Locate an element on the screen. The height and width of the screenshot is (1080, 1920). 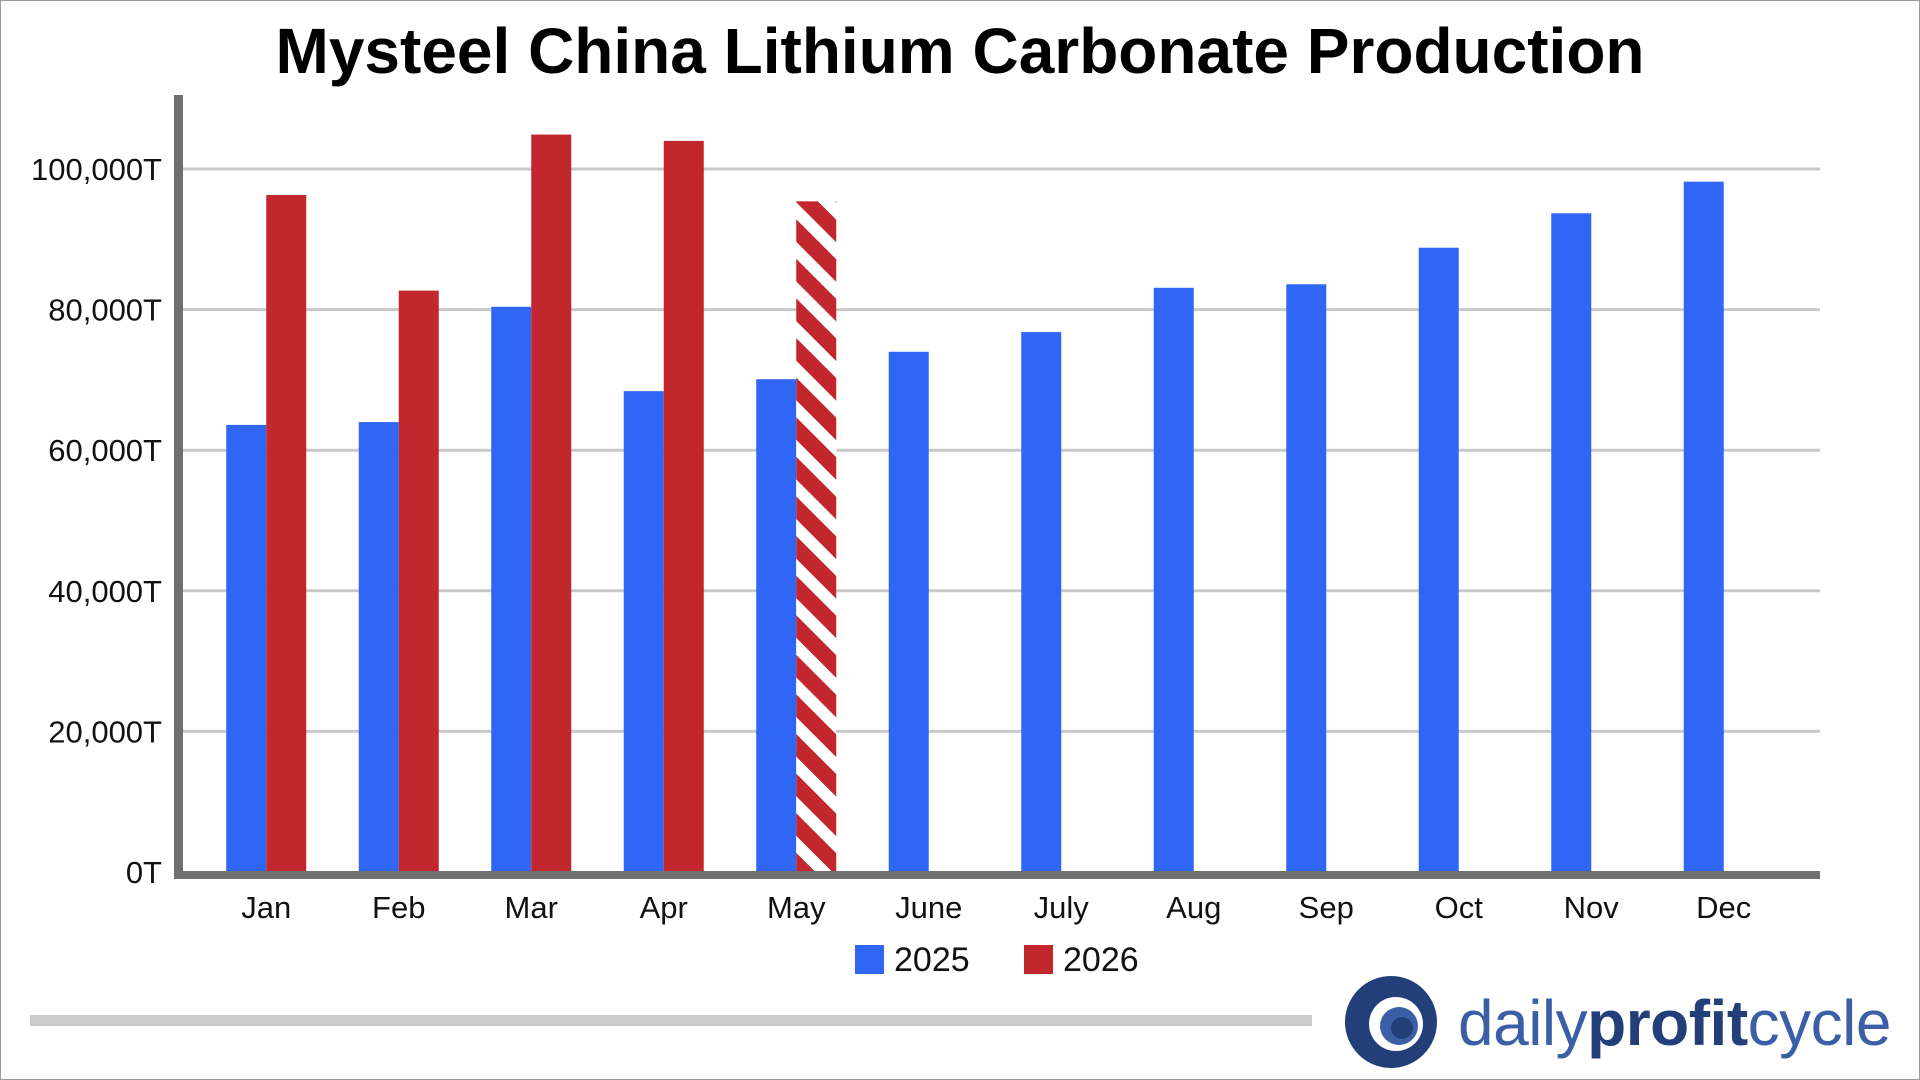
bar-2025-nov is located at coordinates (1571, 542).